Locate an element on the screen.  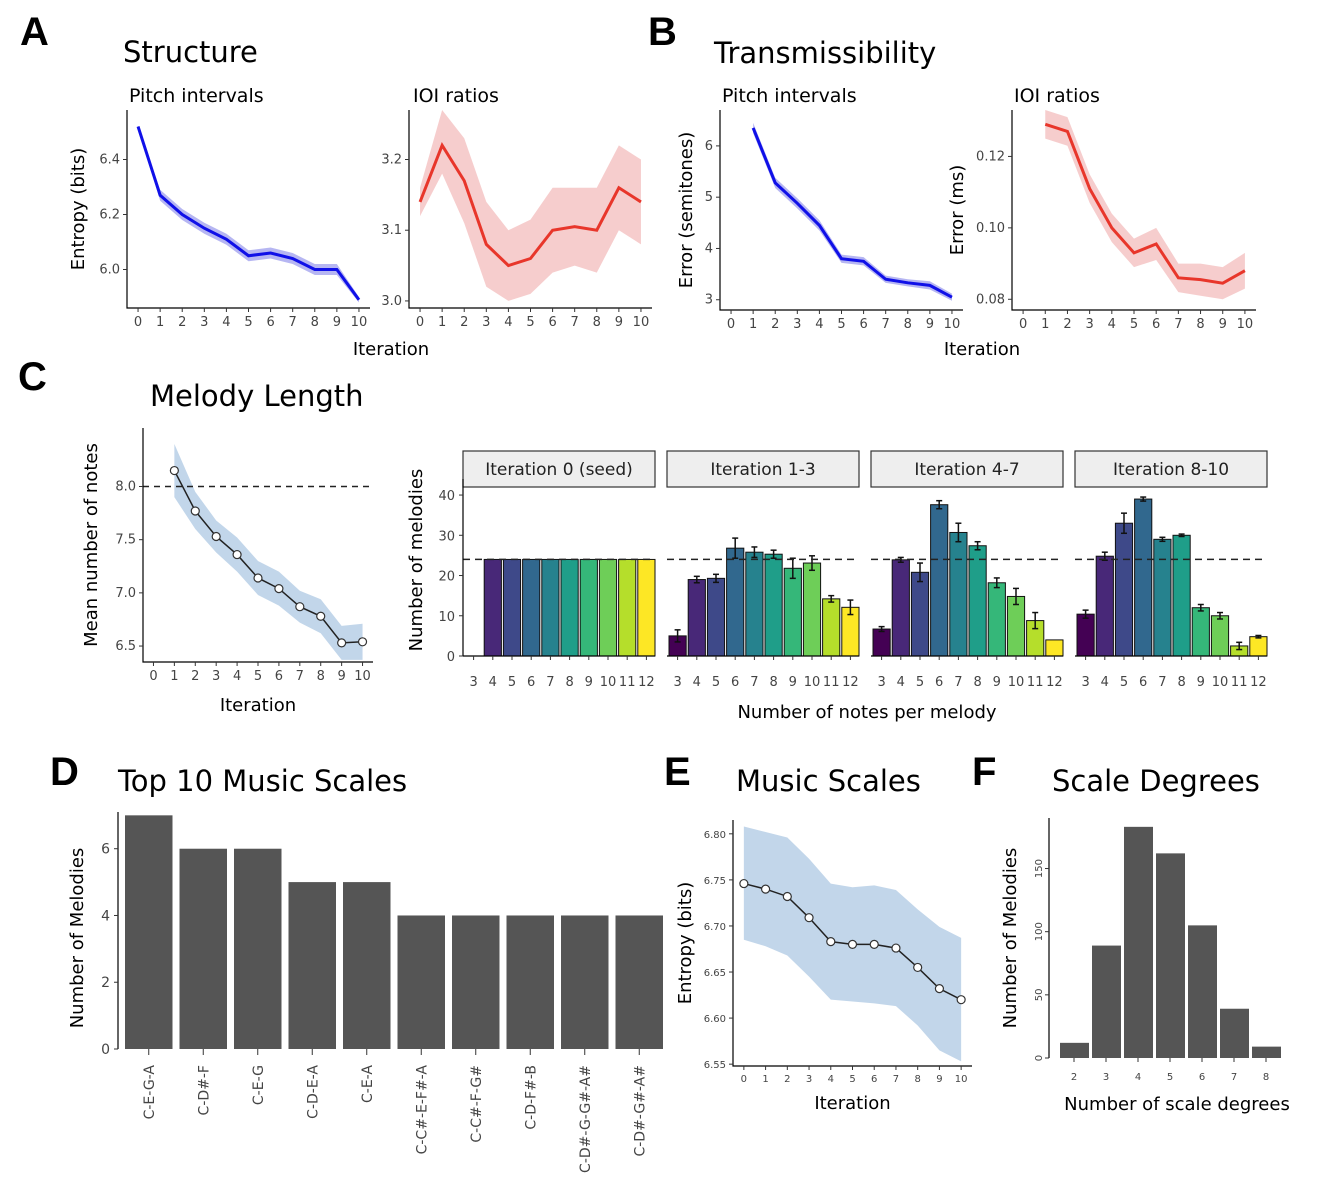
x-axis-label: Iteration is located at coordinates (852, 1103).